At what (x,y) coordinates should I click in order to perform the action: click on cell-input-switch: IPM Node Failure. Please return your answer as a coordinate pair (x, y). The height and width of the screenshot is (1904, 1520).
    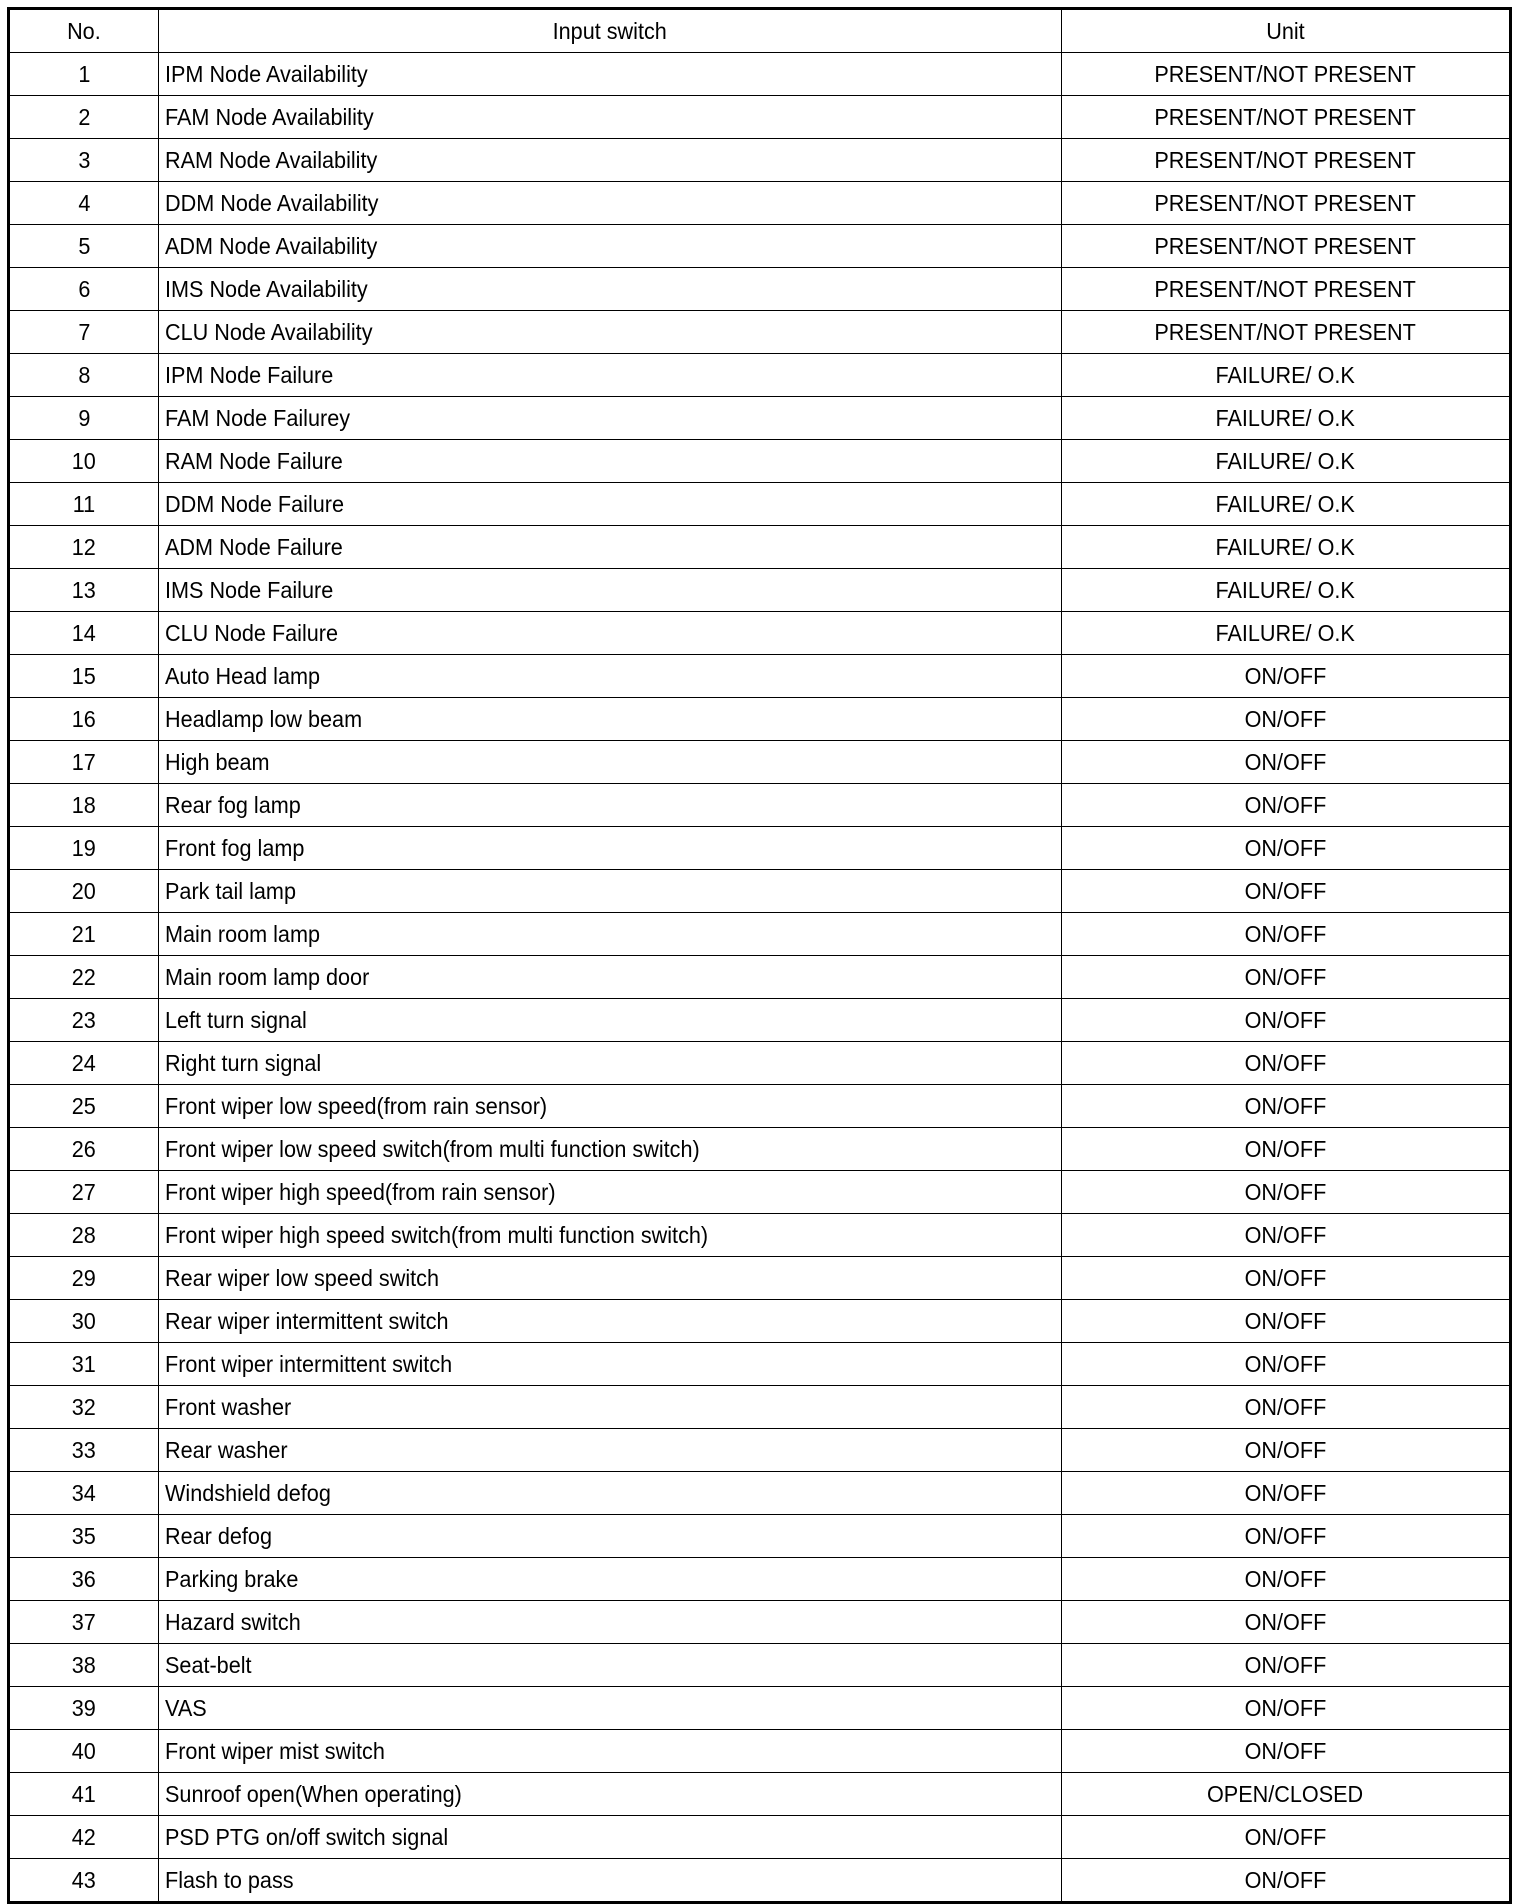
    Looking at the image, I should click on (610, 375).